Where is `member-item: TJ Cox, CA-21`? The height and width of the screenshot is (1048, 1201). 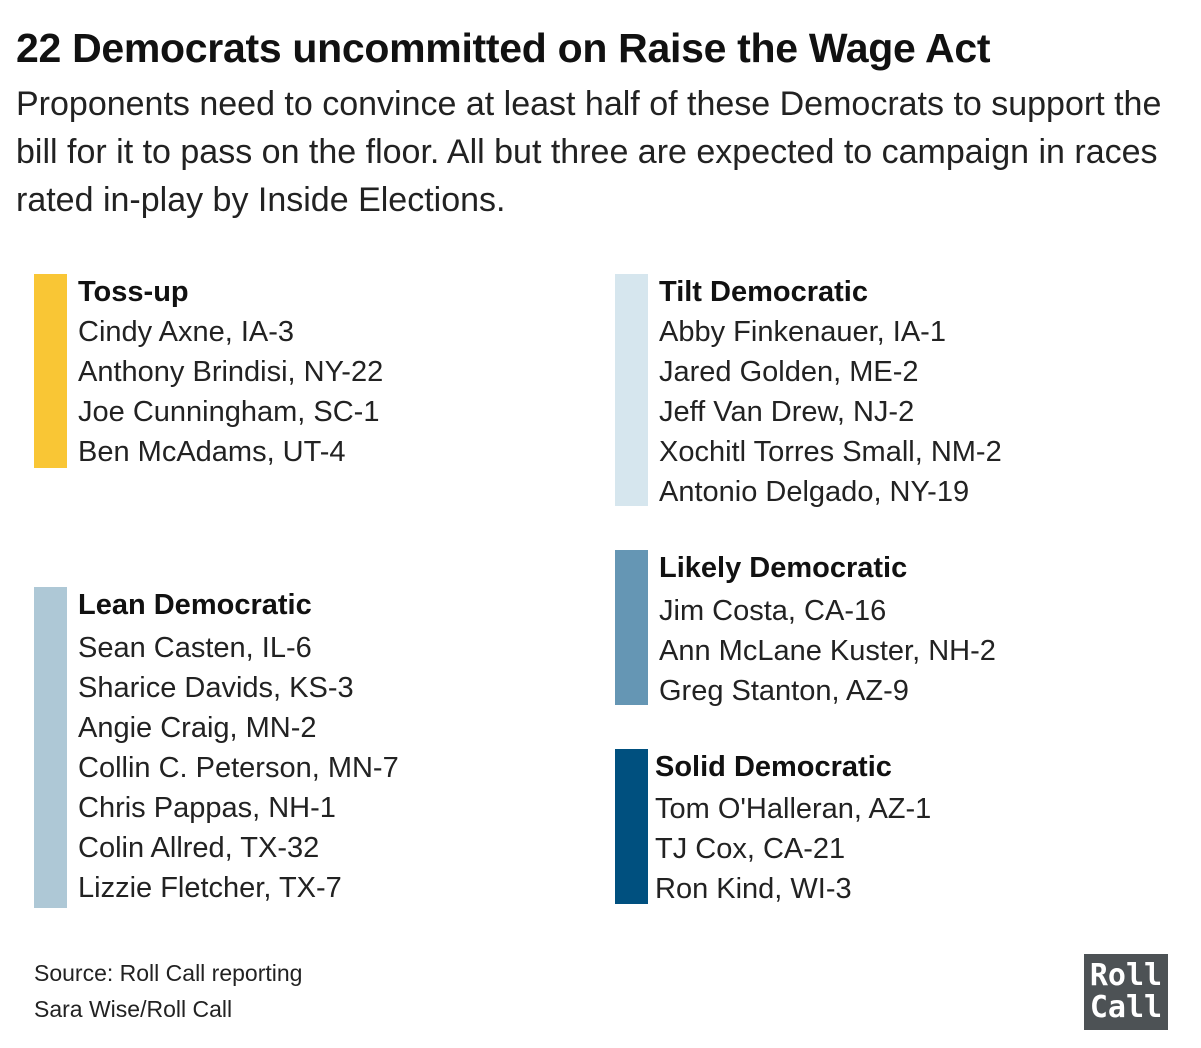 member-item: TJ Cox, CA-21 is located at coordinates (750, 849).